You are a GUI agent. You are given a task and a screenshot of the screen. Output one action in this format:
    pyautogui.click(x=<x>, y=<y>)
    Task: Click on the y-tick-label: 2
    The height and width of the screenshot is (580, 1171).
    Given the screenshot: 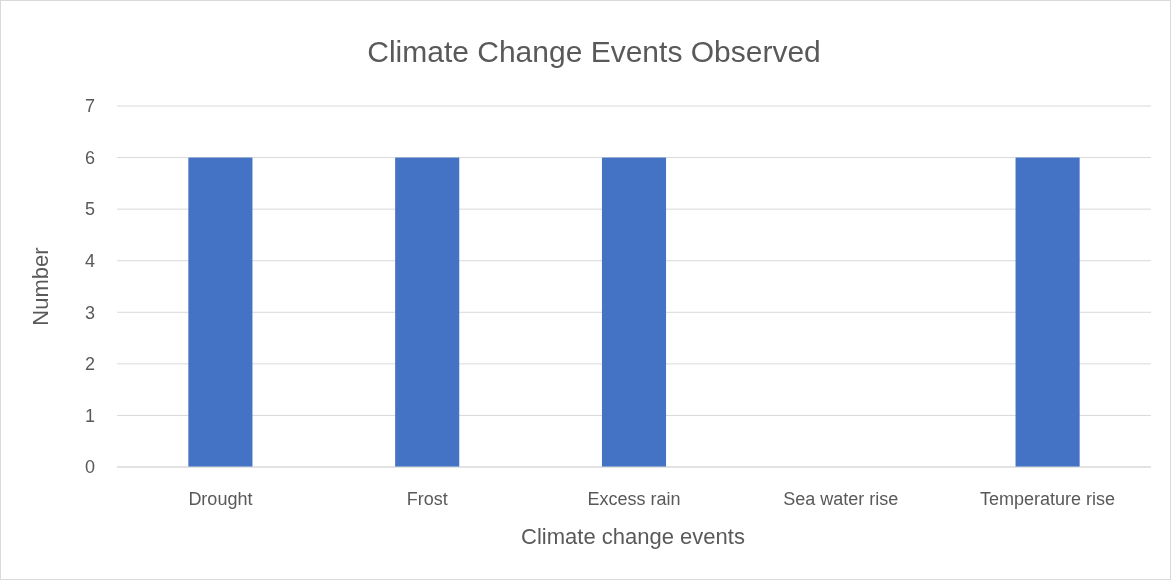 What is the action you would take?
    pyautogui.click(x=89, y=364)
    